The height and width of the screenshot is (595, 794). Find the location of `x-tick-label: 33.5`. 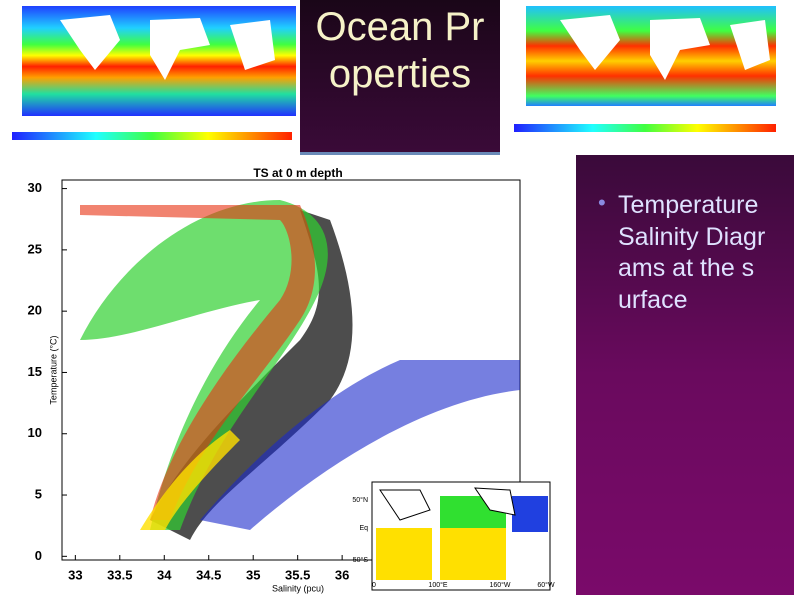

x-tick-label: 33.5 is located at coordinates (119, 574).